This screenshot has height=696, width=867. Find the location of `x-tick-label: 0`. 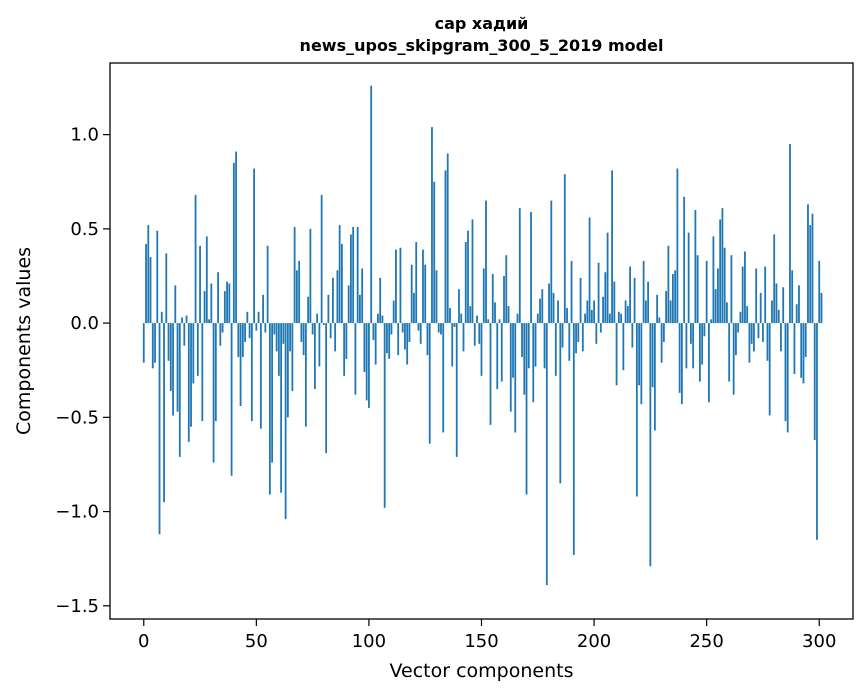

x-tick-label: 0 is located at coordinates (143, 641).